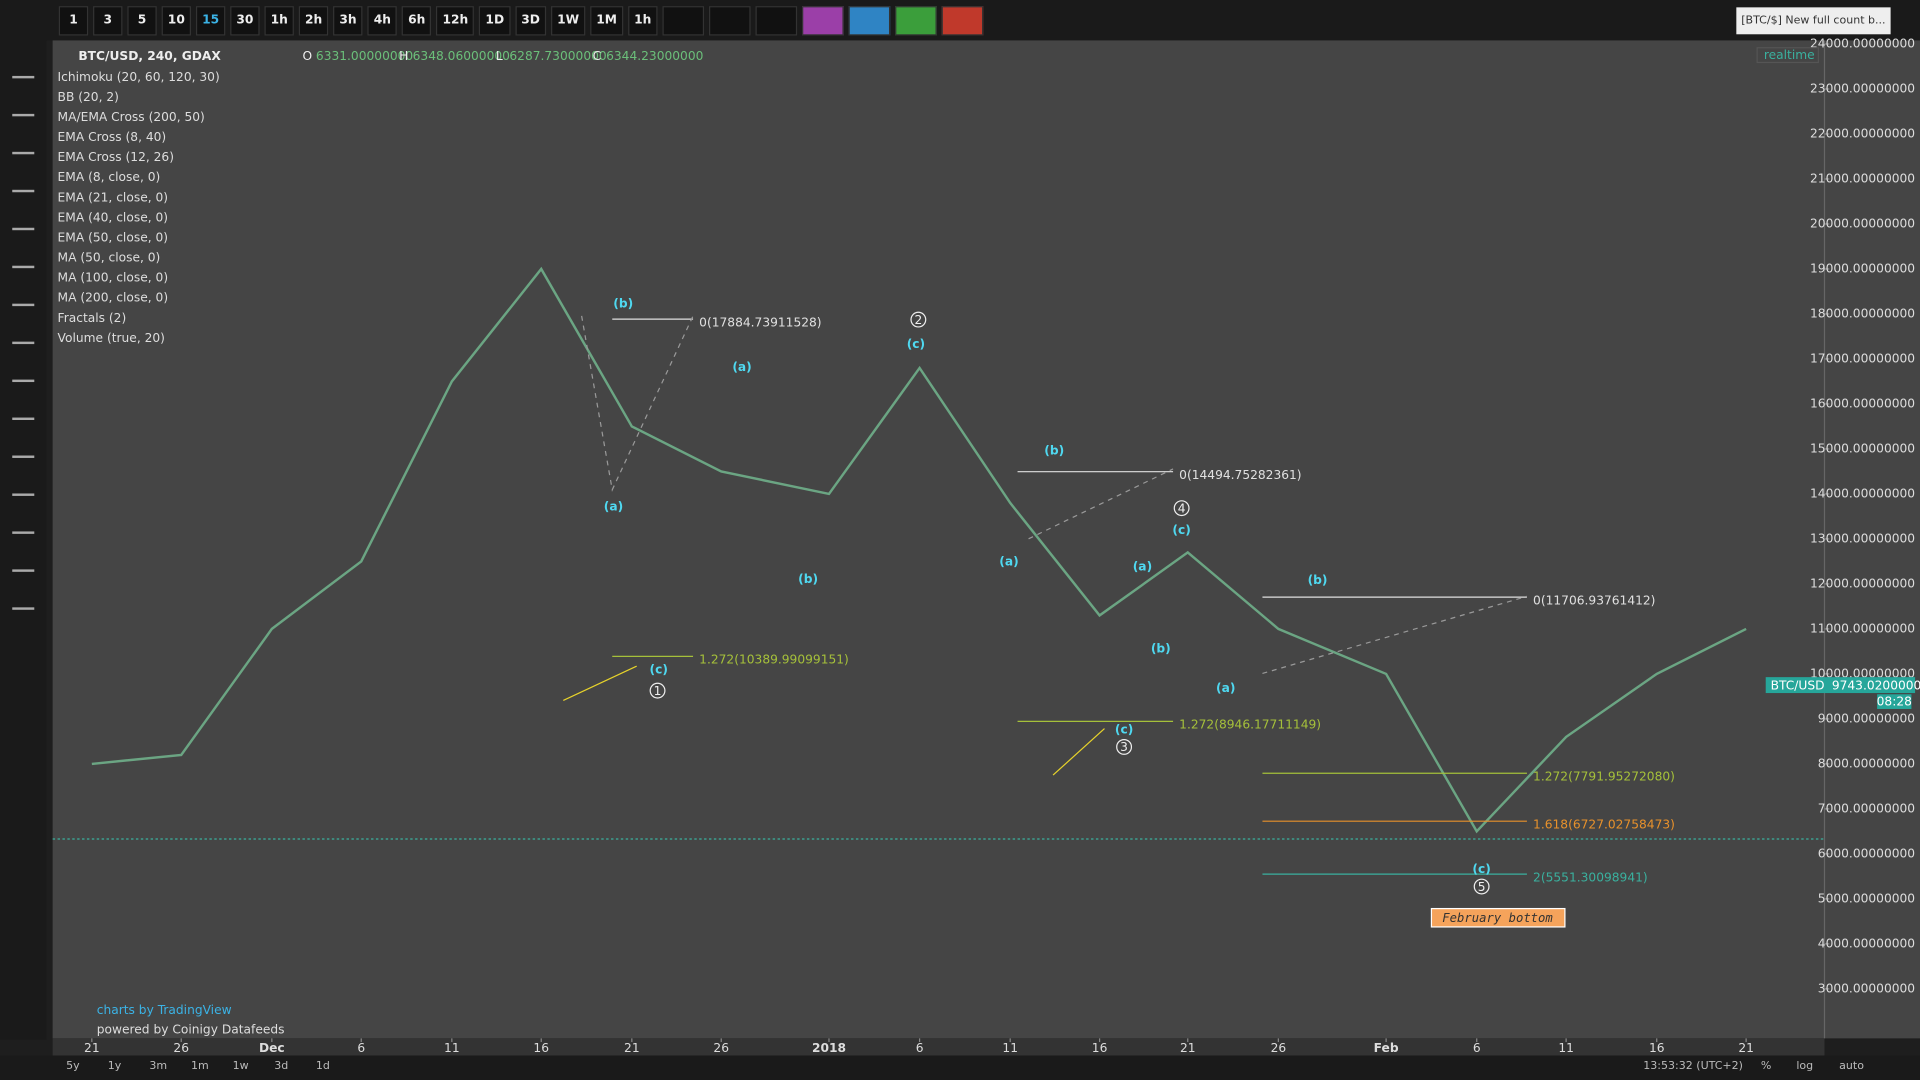 This screenshot has width=1920, height=1080. What do you see at coordinates (1862, 89) in the screenshot?
I see `y-tick-label: 23000.00000000` at bounding box center [1862, 89].